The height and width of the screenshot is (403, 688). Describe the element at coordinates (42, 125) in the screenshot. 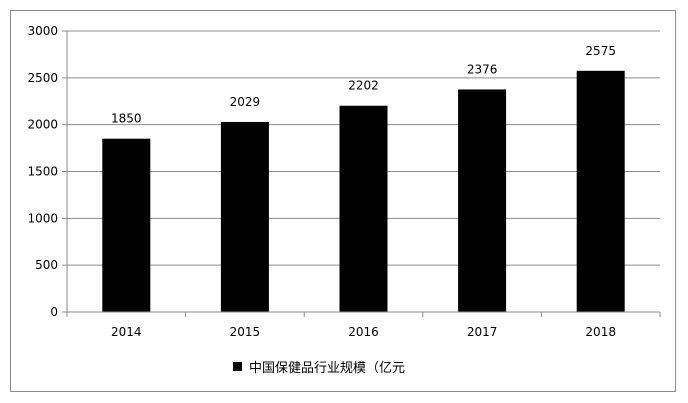

I see `y-tick-label: 2000` at that location.